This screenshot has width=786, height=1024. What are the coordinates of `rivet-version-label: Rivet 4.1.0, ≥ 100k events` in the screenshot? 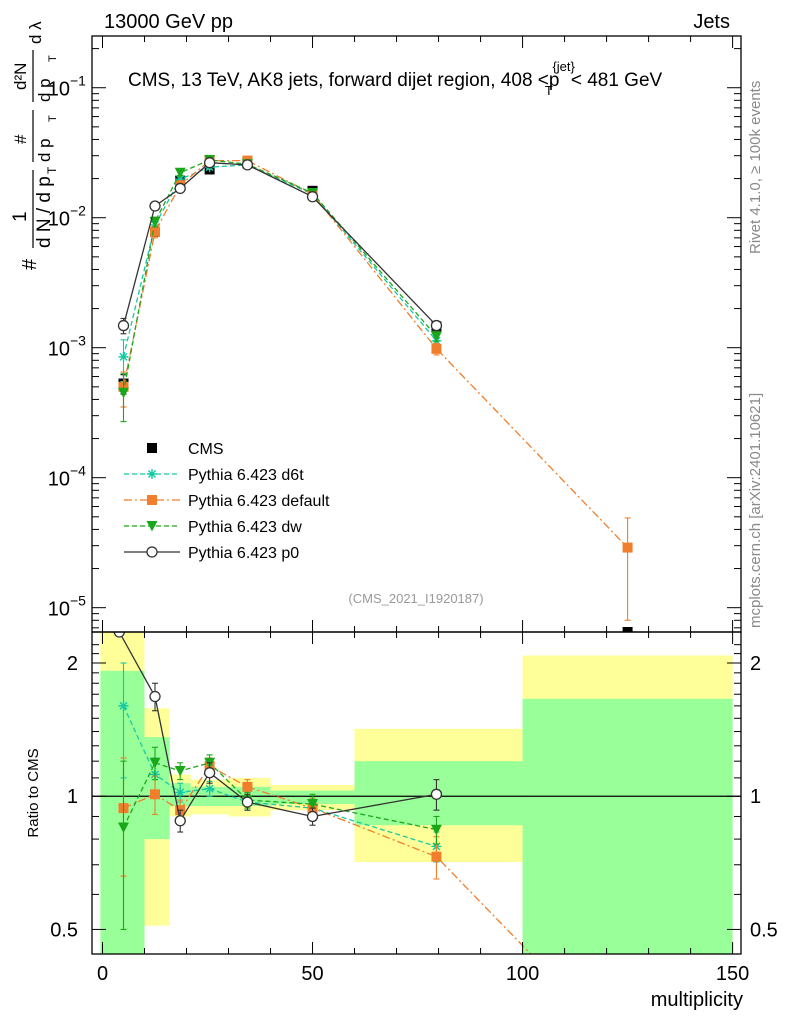 It's located at (755, 167).